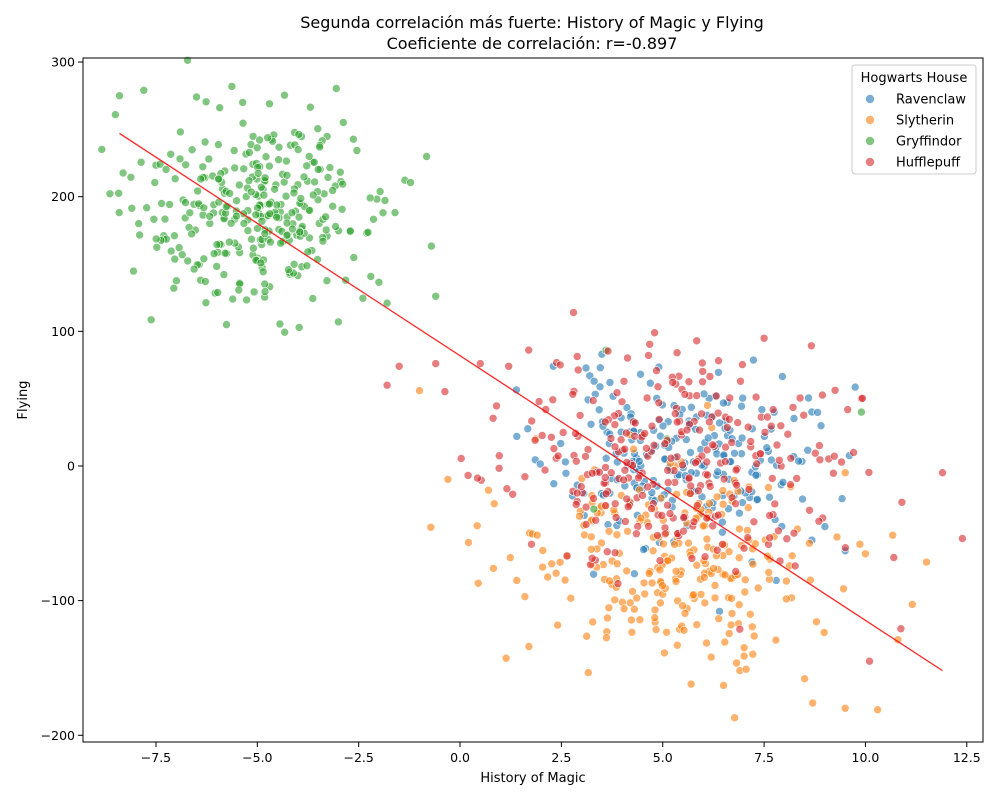 This screenshot has width=1000, height=800. I want to click on x-tick-label: −2.5, so click(358, 757).